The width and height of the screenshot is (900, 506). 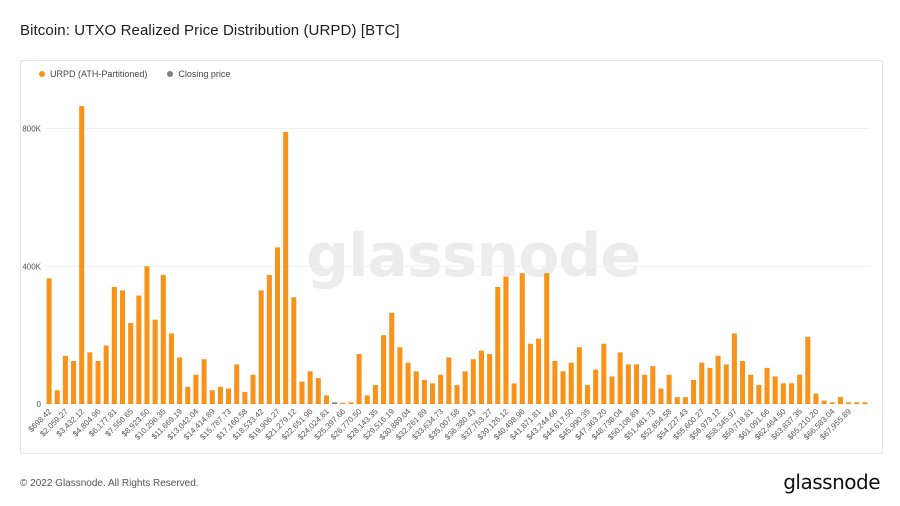 I want to click on legend-label-closing-price: Closing price, so click(x=204, y=74).